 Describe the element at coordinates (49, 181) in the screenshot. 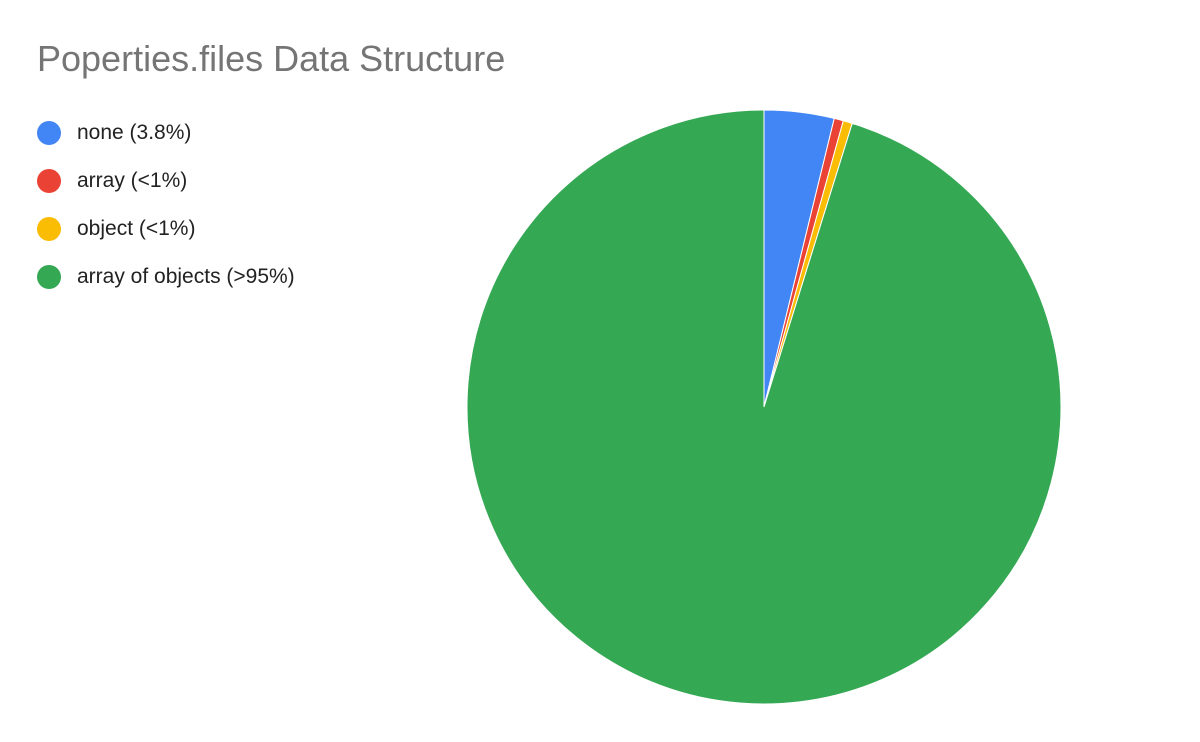

I see `legend-swatch-array` at that location.